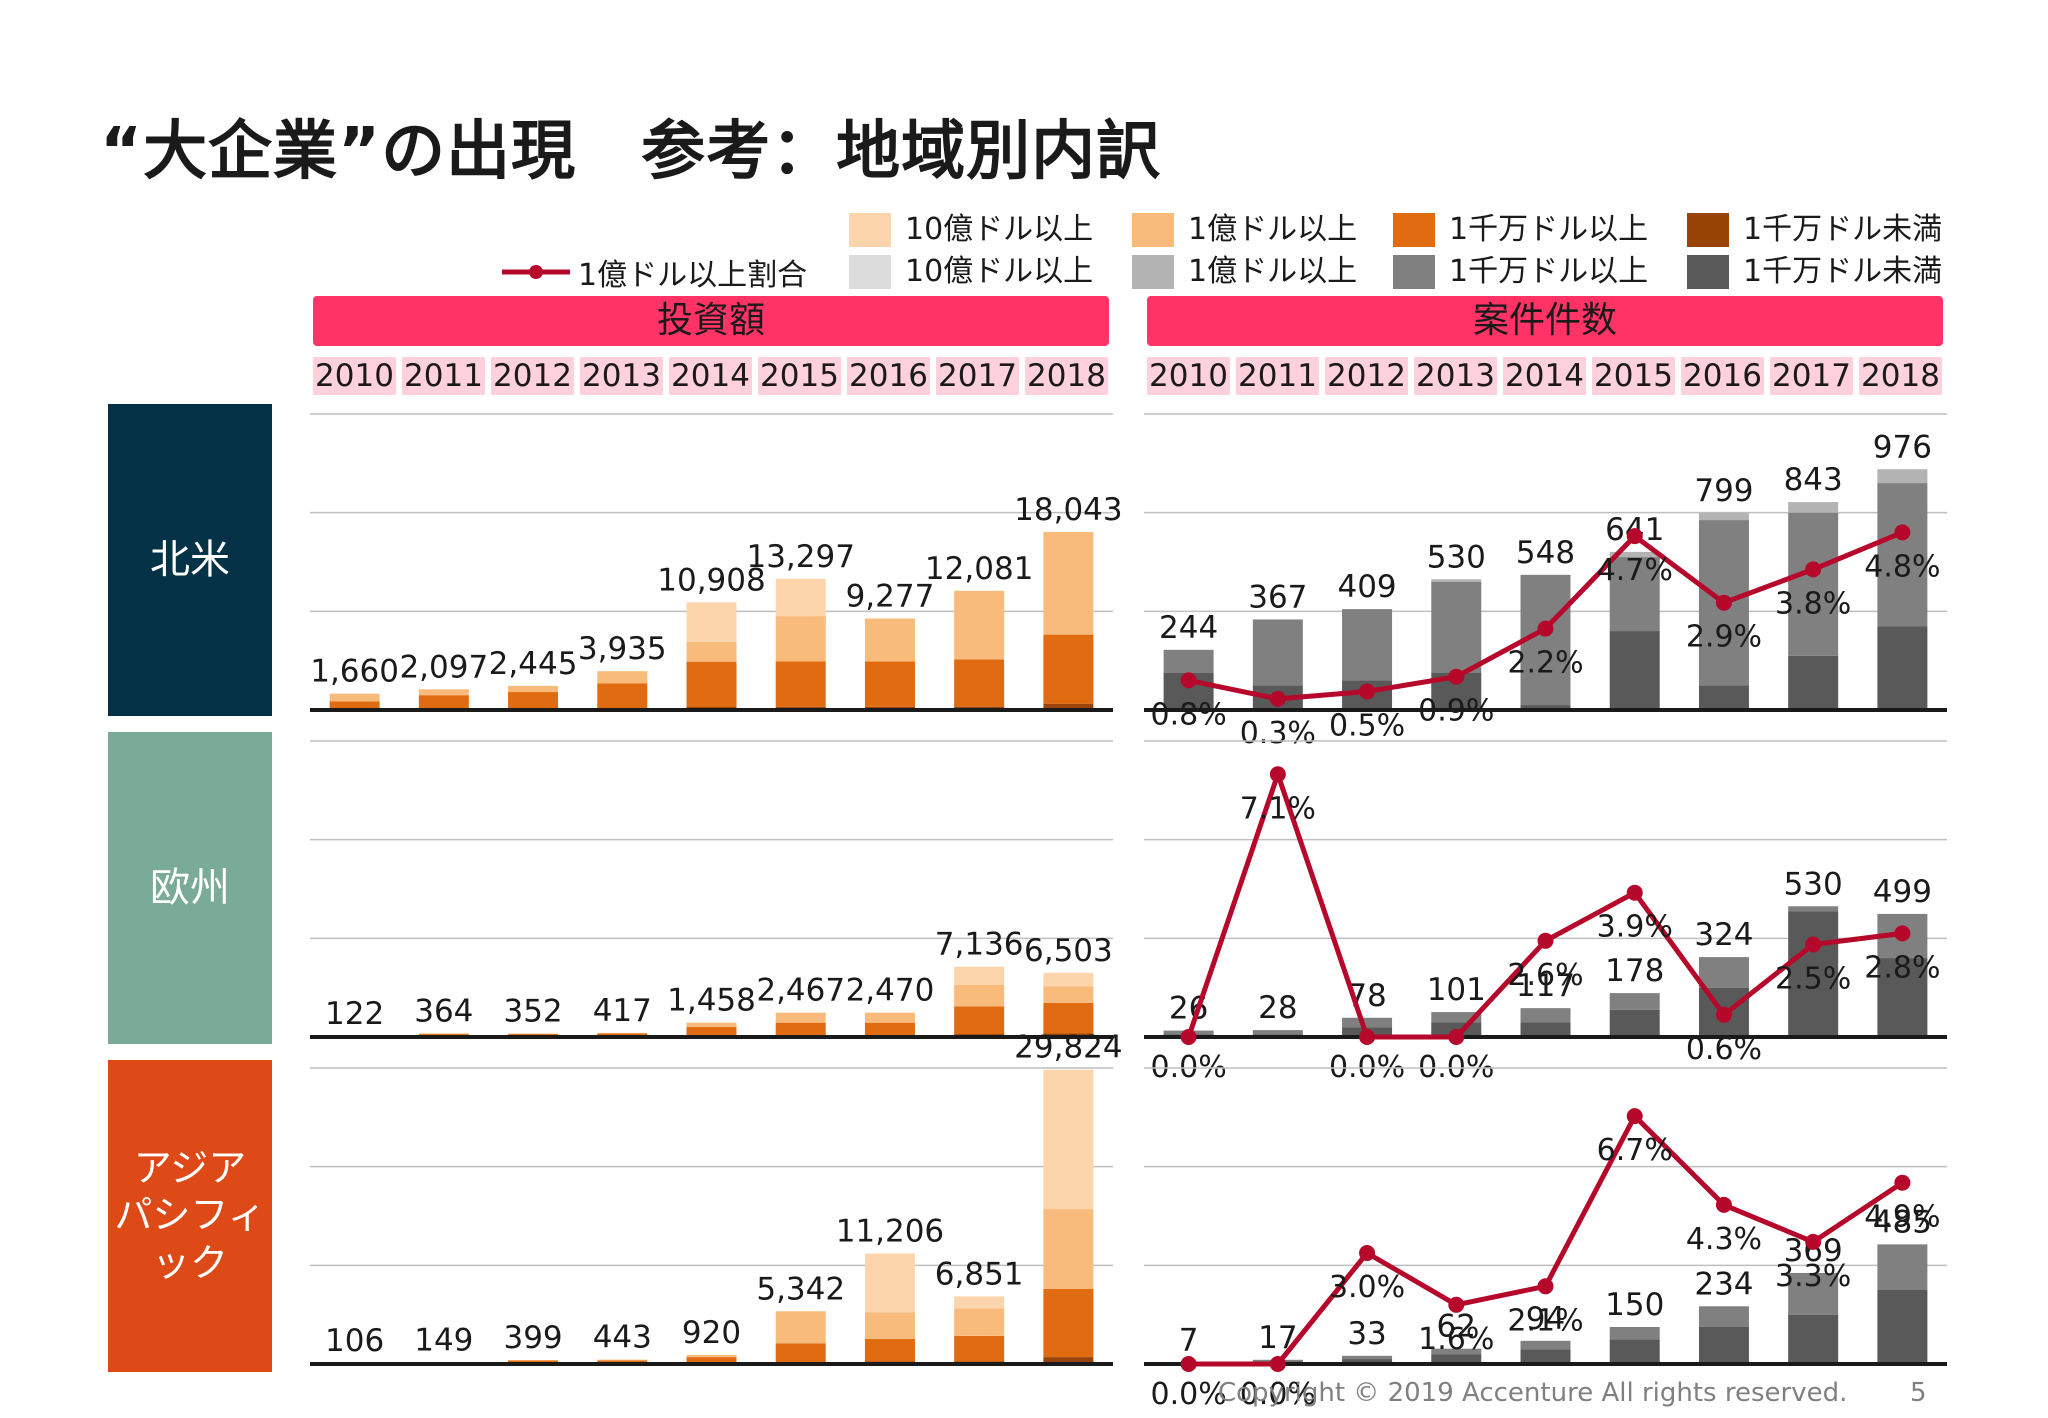 This screenshot has height=1418, width=2048. I want to click on bar-total-label: 28, so click(1277, 1008).